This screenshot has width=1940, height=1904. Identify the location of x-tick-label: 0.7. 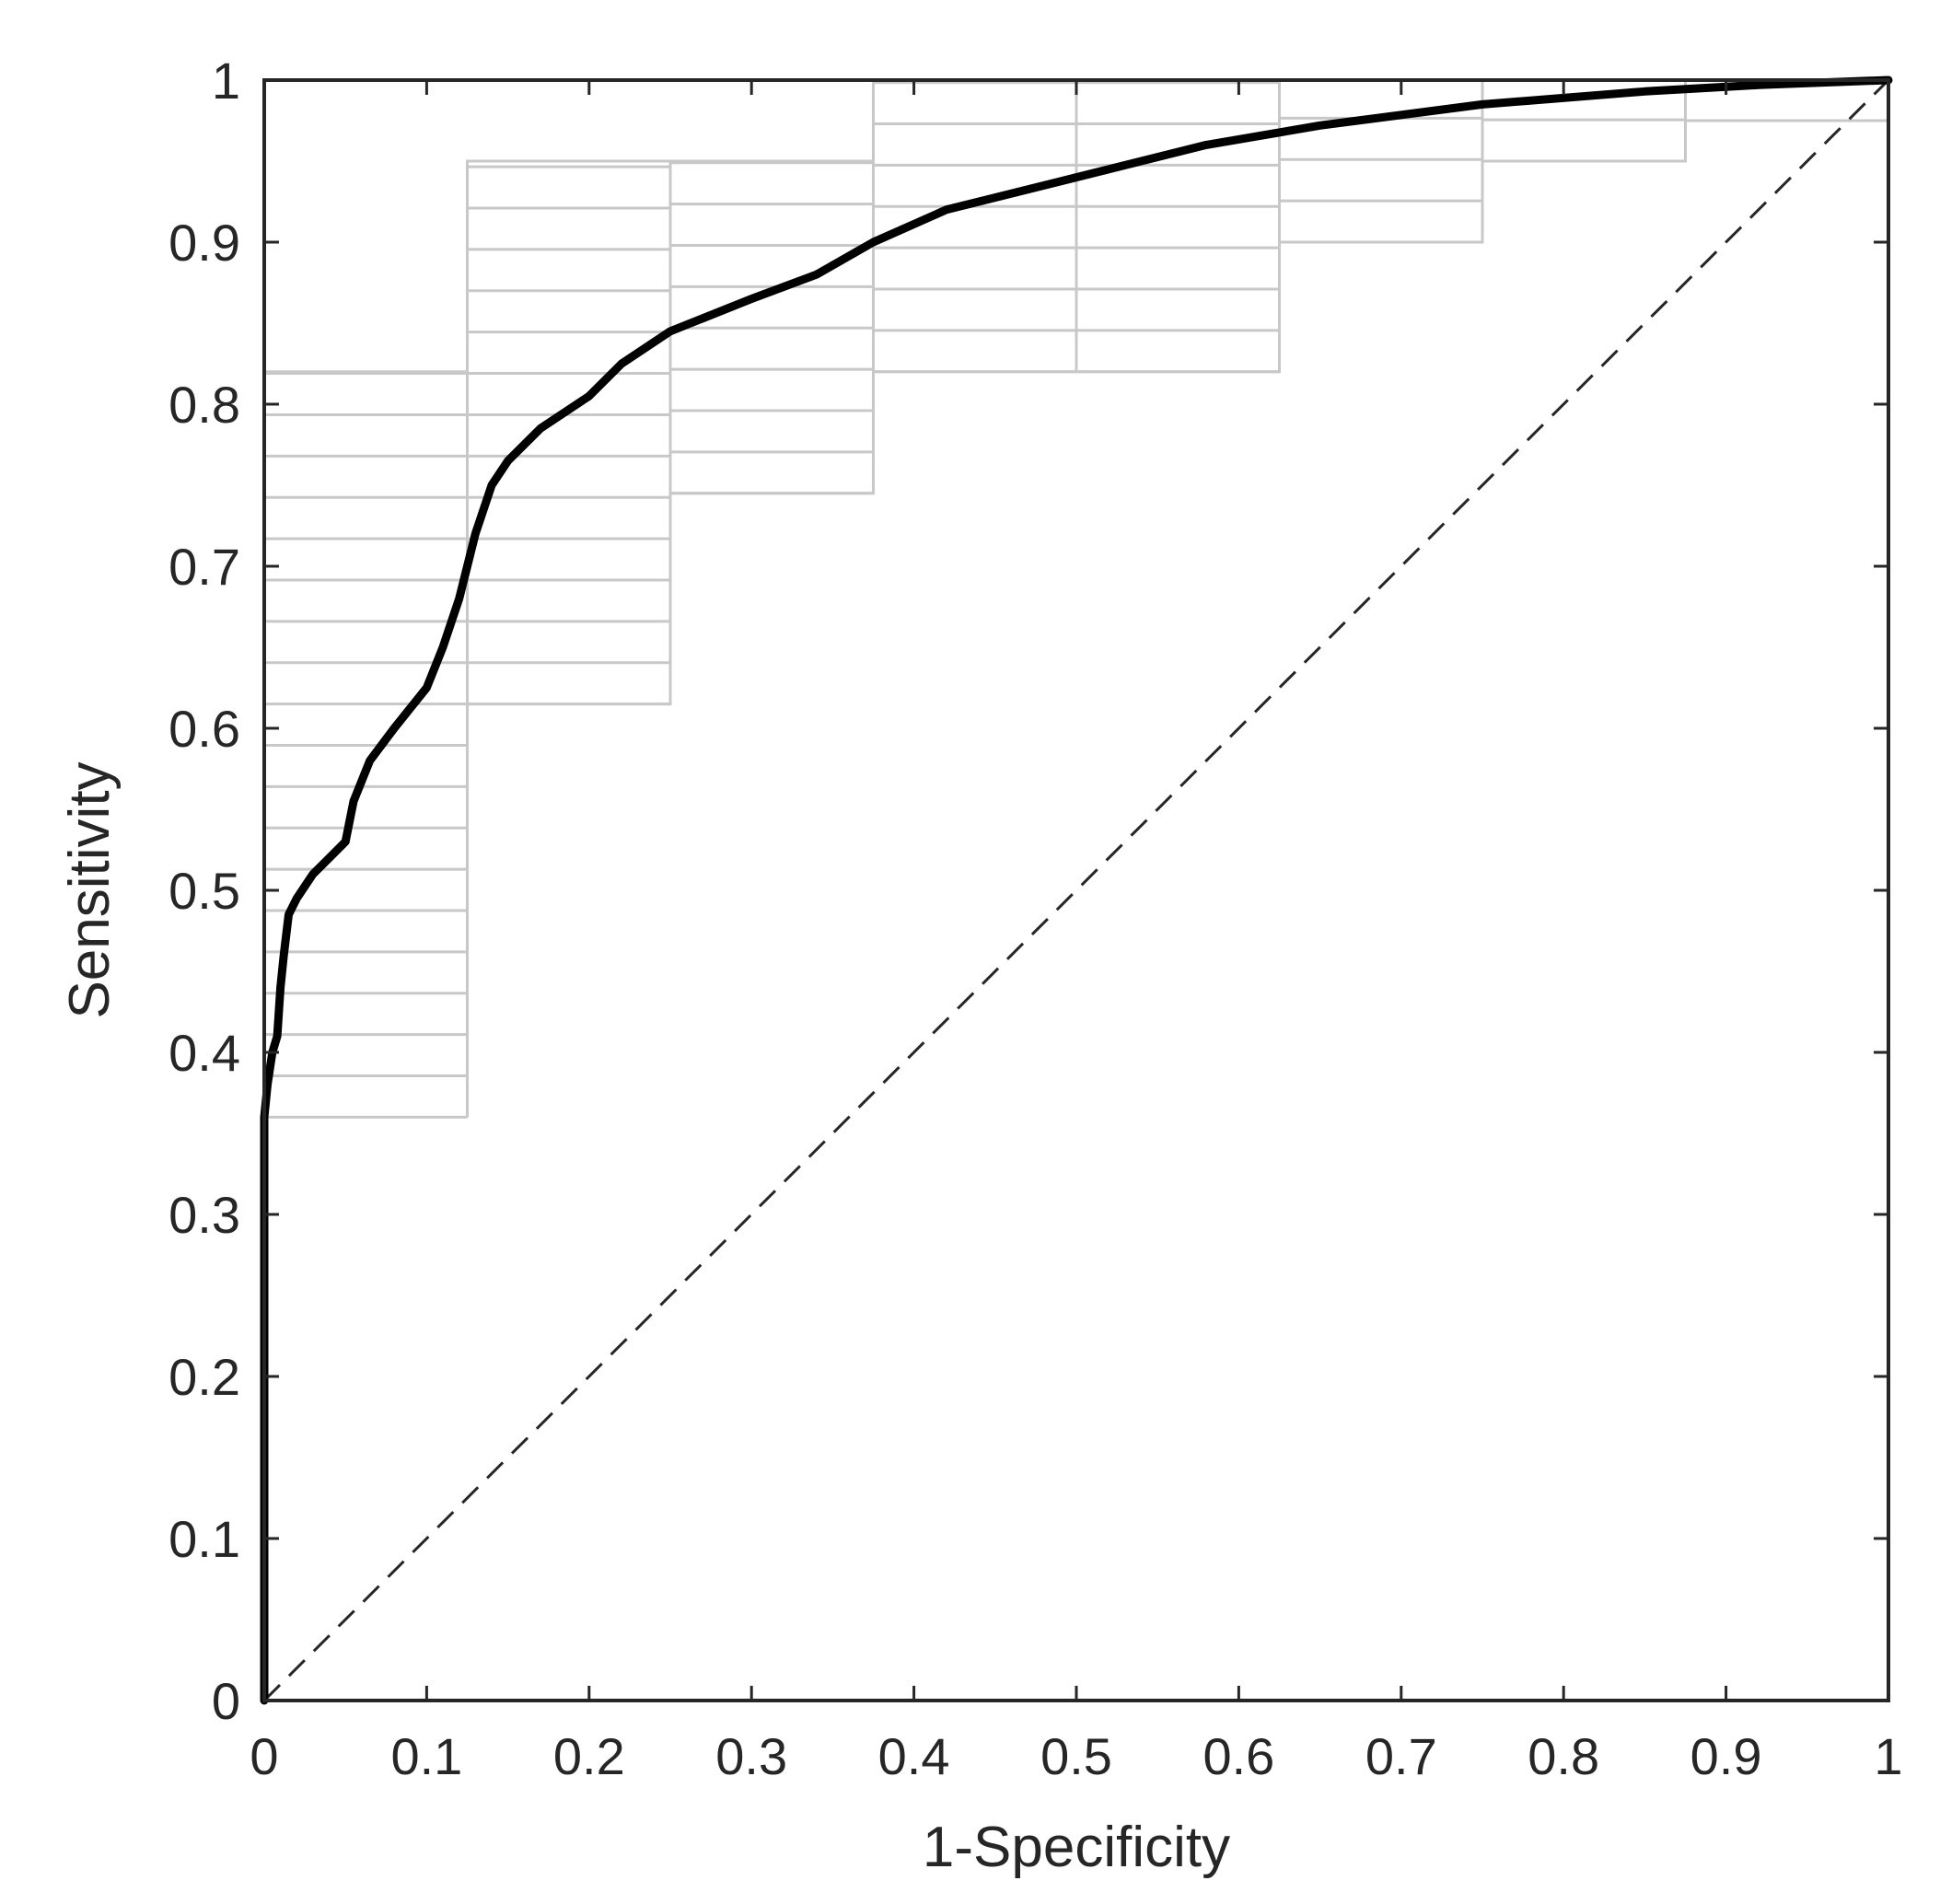
(1401, 1756).